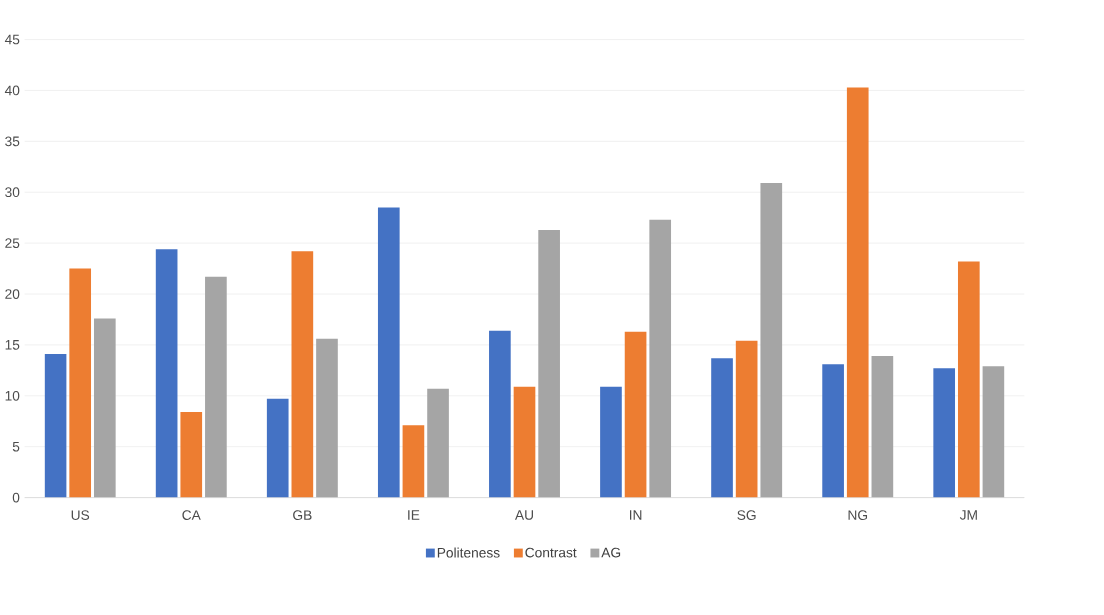 Image resolution: width=1104 pixels, height=615 pixels. What do you see at coordinates (12, 39) in the screenshot?
I see `y-tick-label: 45` at bounding box center [12, 39].